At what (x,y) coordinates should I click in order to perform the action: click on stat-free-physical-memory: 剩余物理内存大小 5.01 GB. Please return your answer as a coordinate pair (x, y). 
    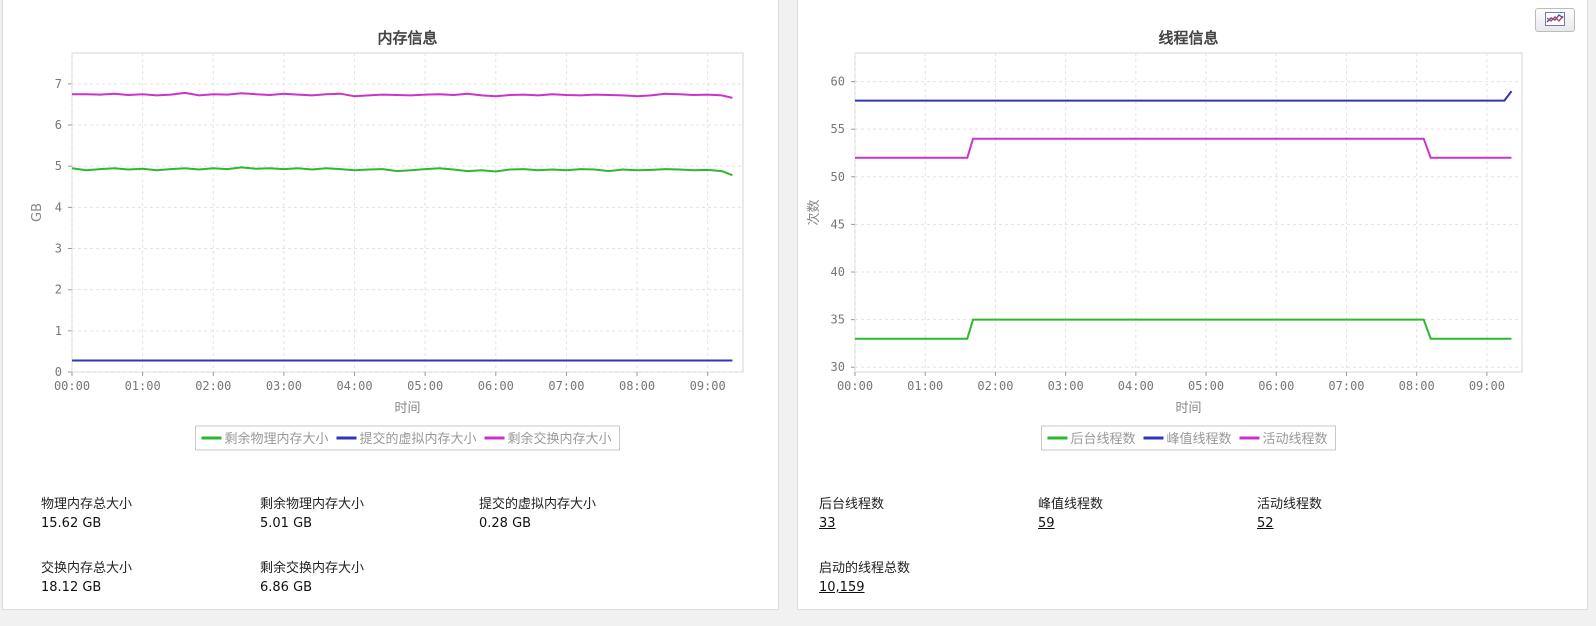
    Looking at the image, I should click on (370, 512).